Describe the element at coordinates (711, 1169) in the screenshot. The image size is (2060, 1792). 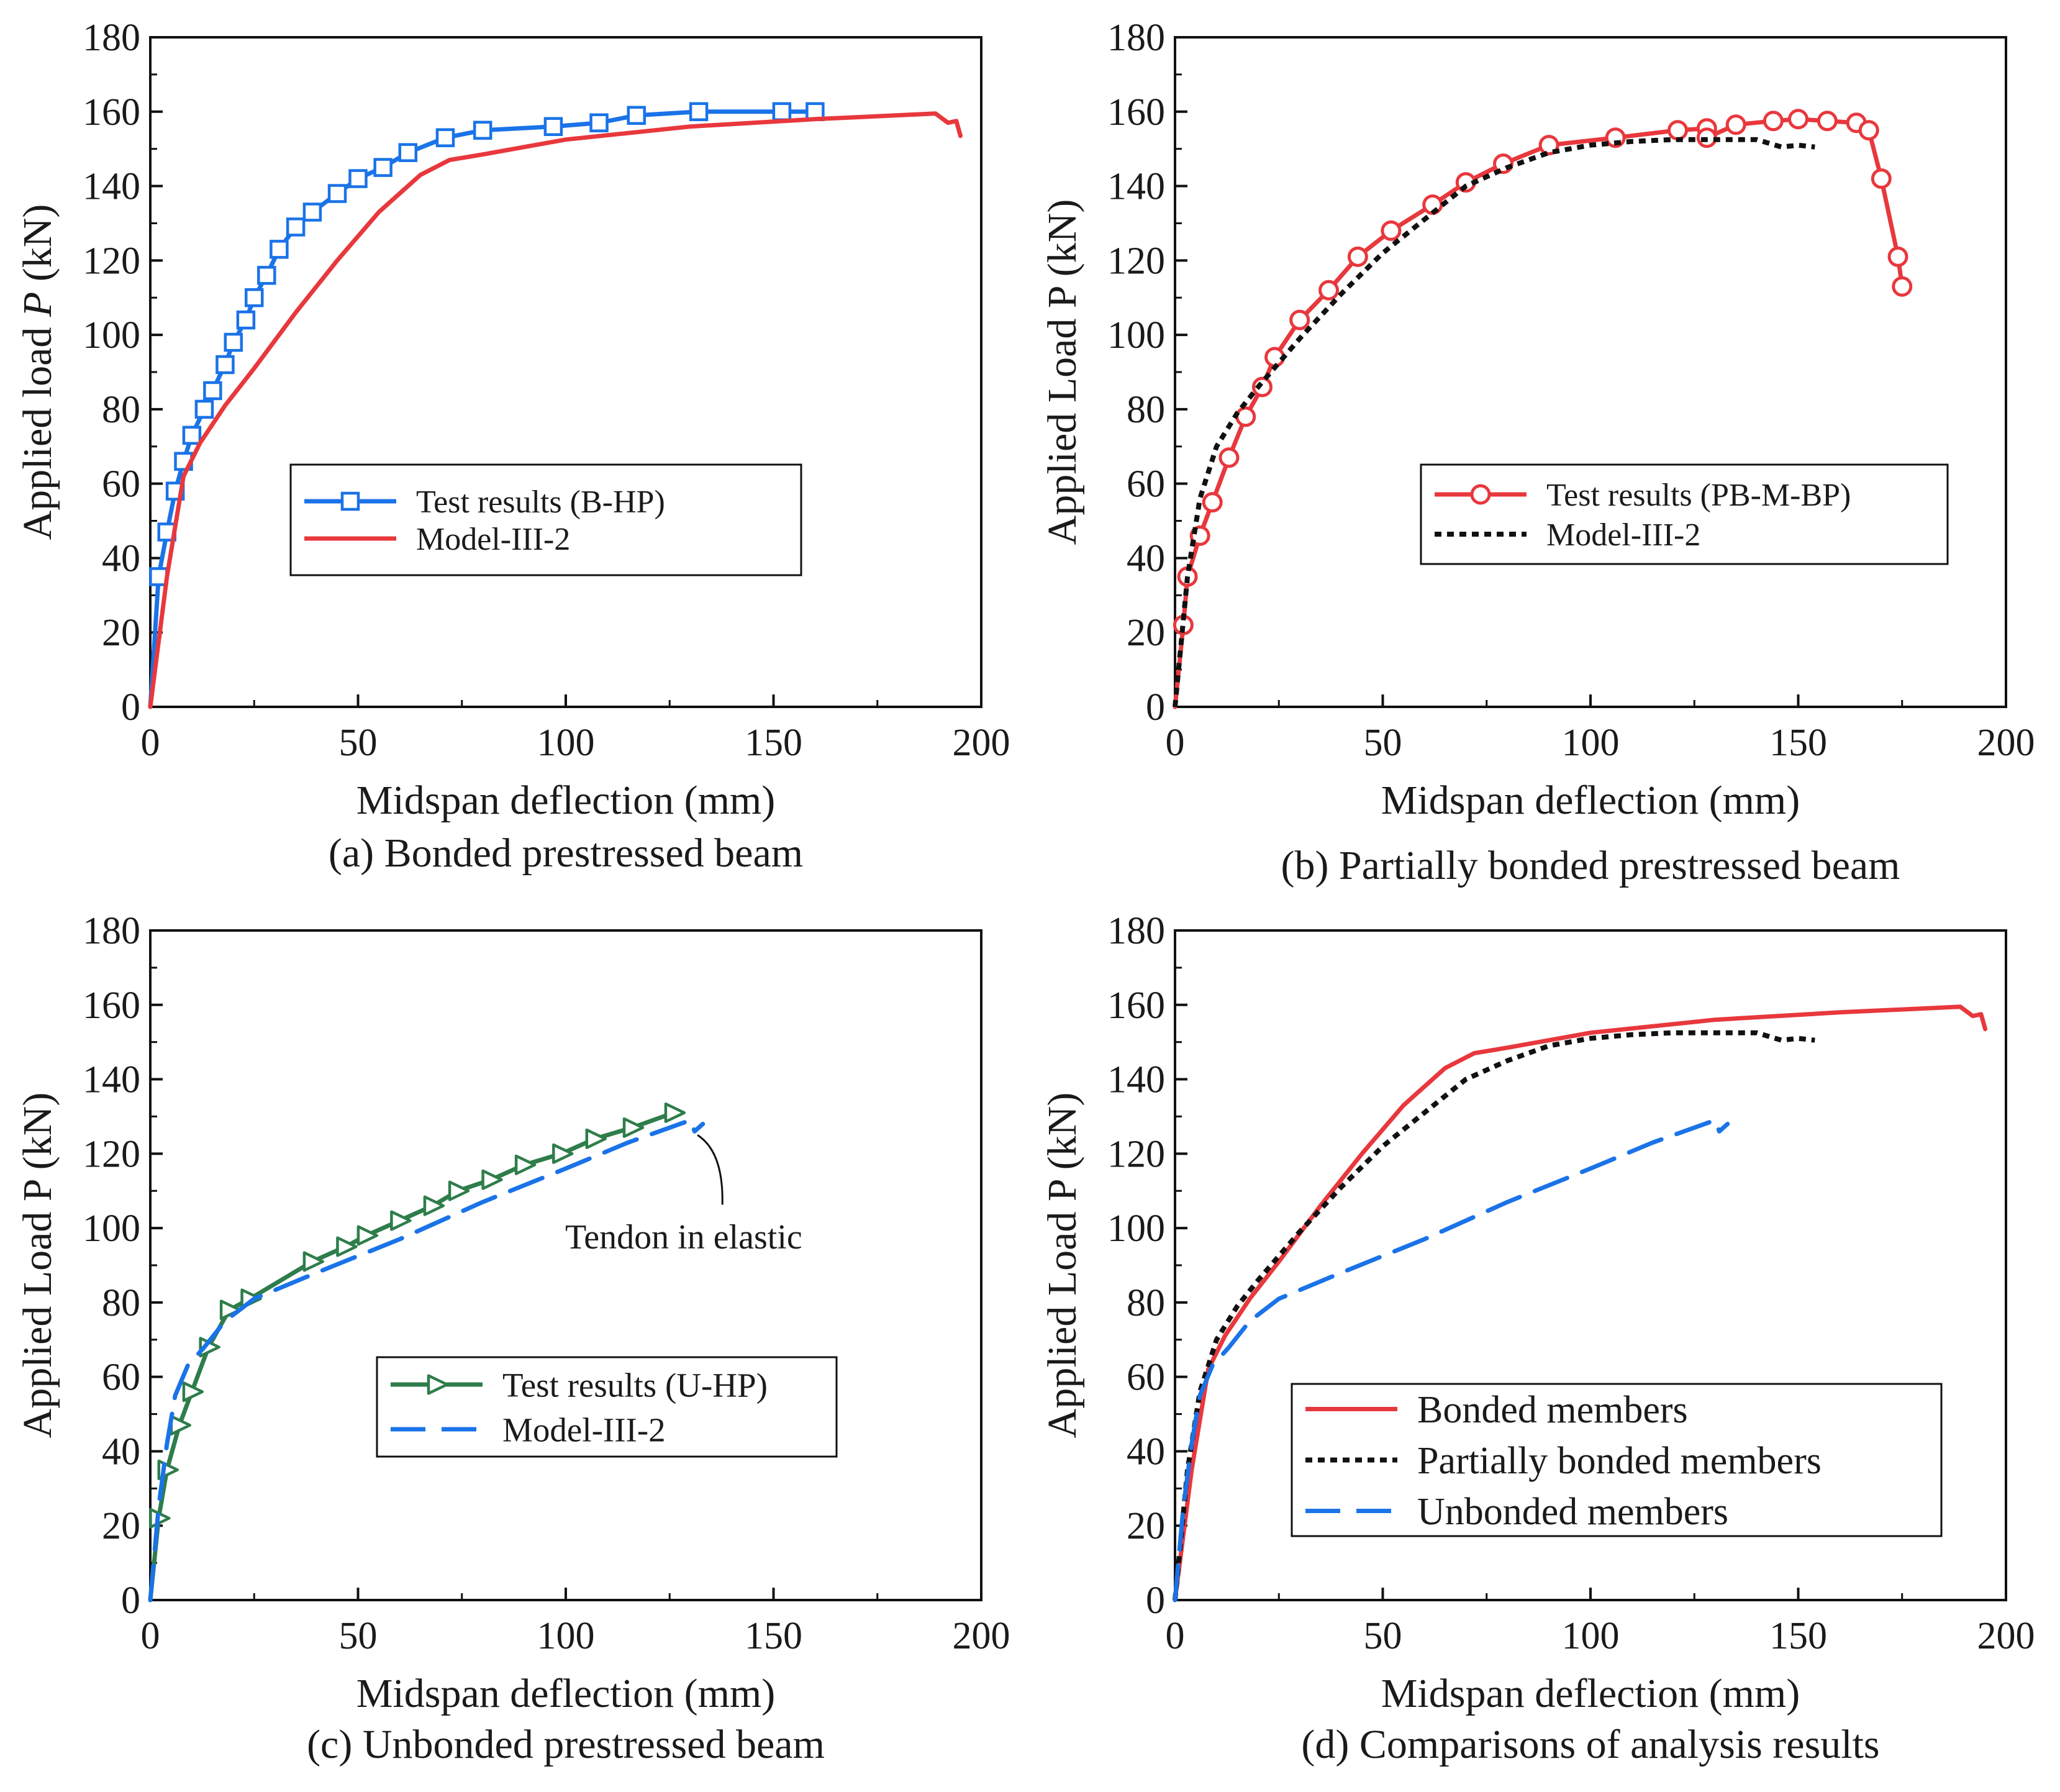
I see `annotation-arrow` at that location.